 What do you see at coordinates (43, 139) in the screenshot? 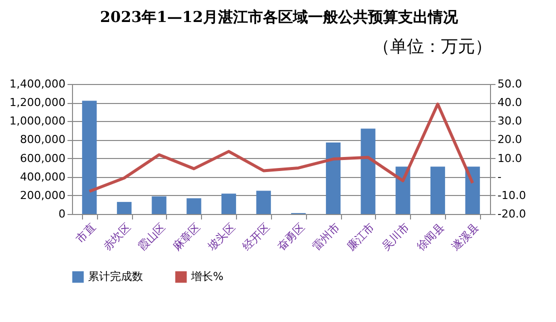
I see `y-tick-label: 800,000` at bounding box center [43, 139].